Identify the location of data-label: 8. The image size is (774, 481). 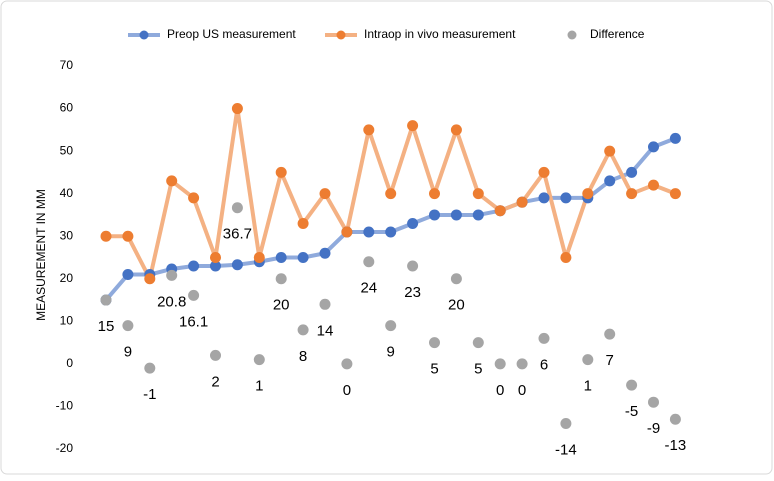
(303, 356).